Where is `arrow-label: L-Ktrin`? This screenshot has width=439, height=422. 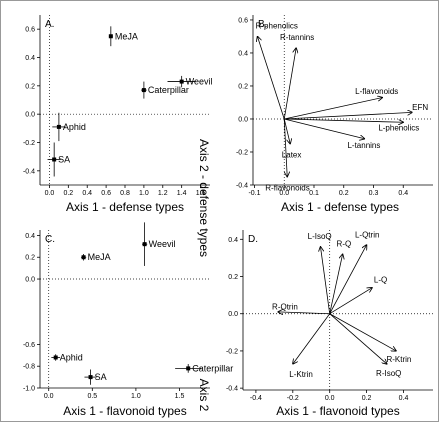 arrow-label: L-Ktrin is located at coordinates (301, 374).